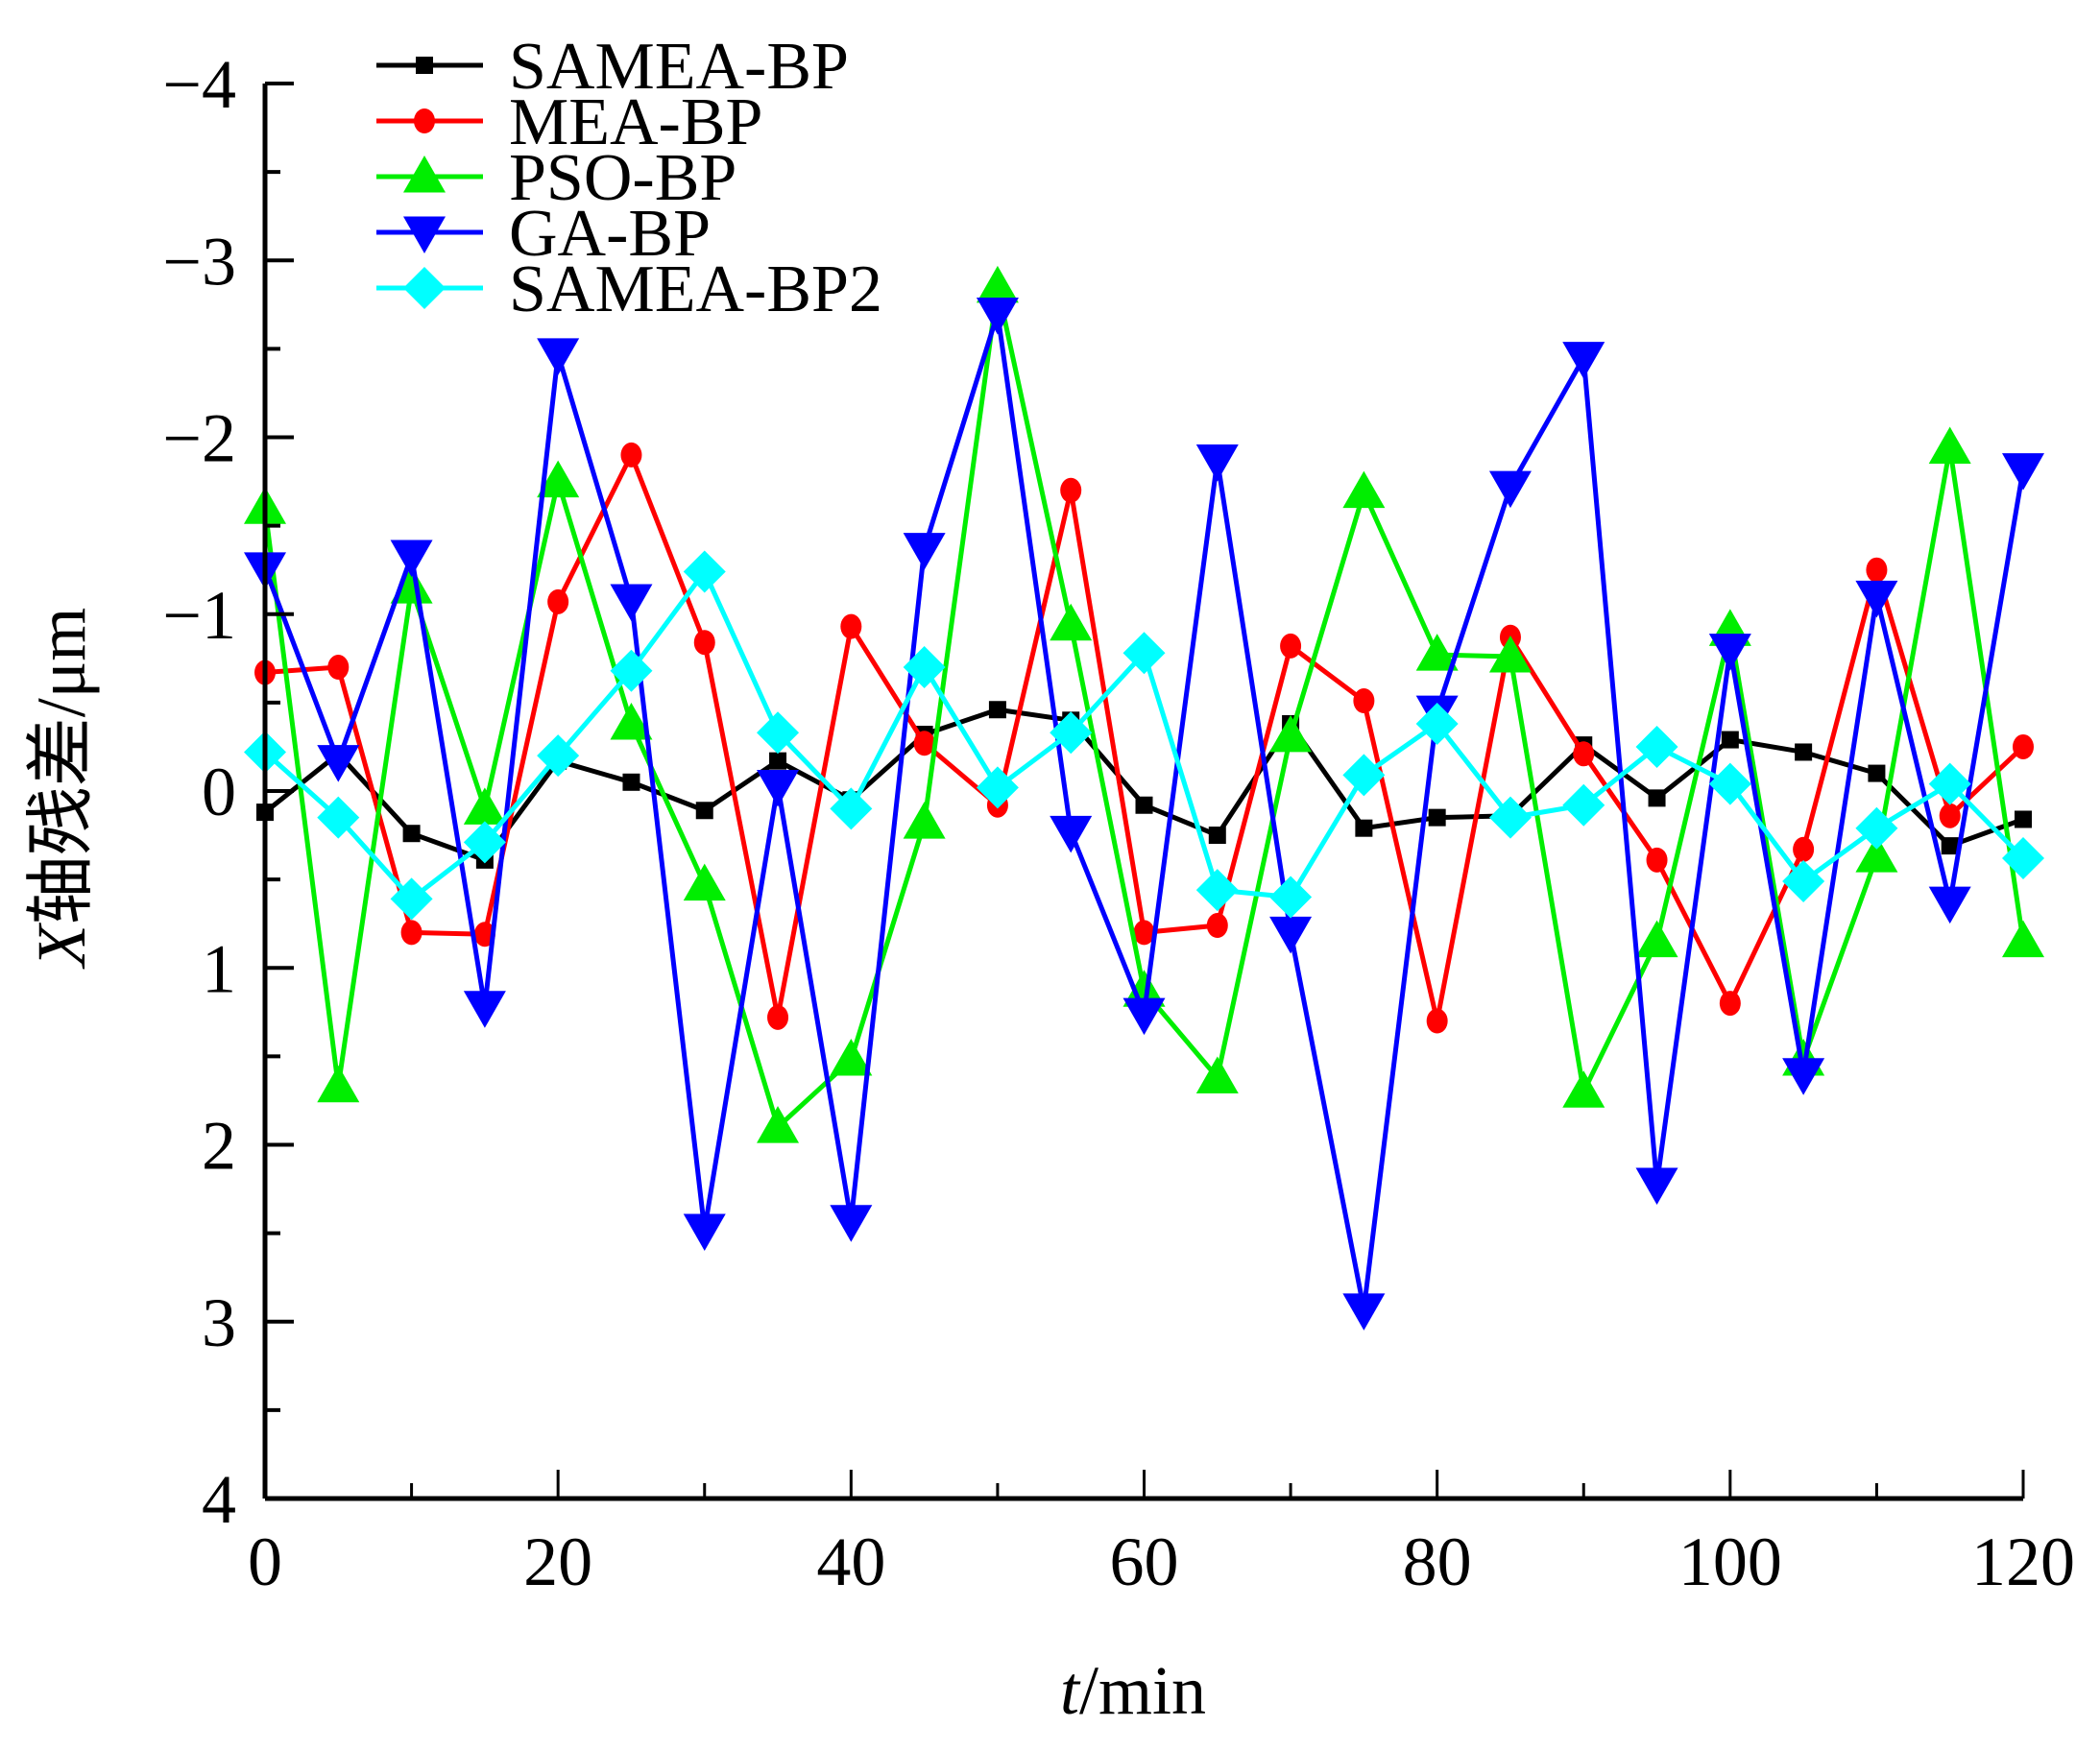 The height and width of the screenshot is (1751, 2100). Describe the element at coordinates (199, 615) in the screenshot. I see `y-tick-label: −1` at that location.